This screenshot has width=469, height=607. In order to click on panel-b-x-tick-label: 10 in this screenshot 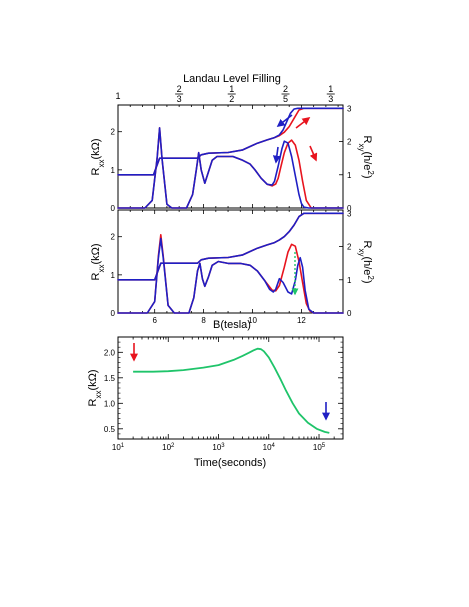, I will do `click(252, 320)`.